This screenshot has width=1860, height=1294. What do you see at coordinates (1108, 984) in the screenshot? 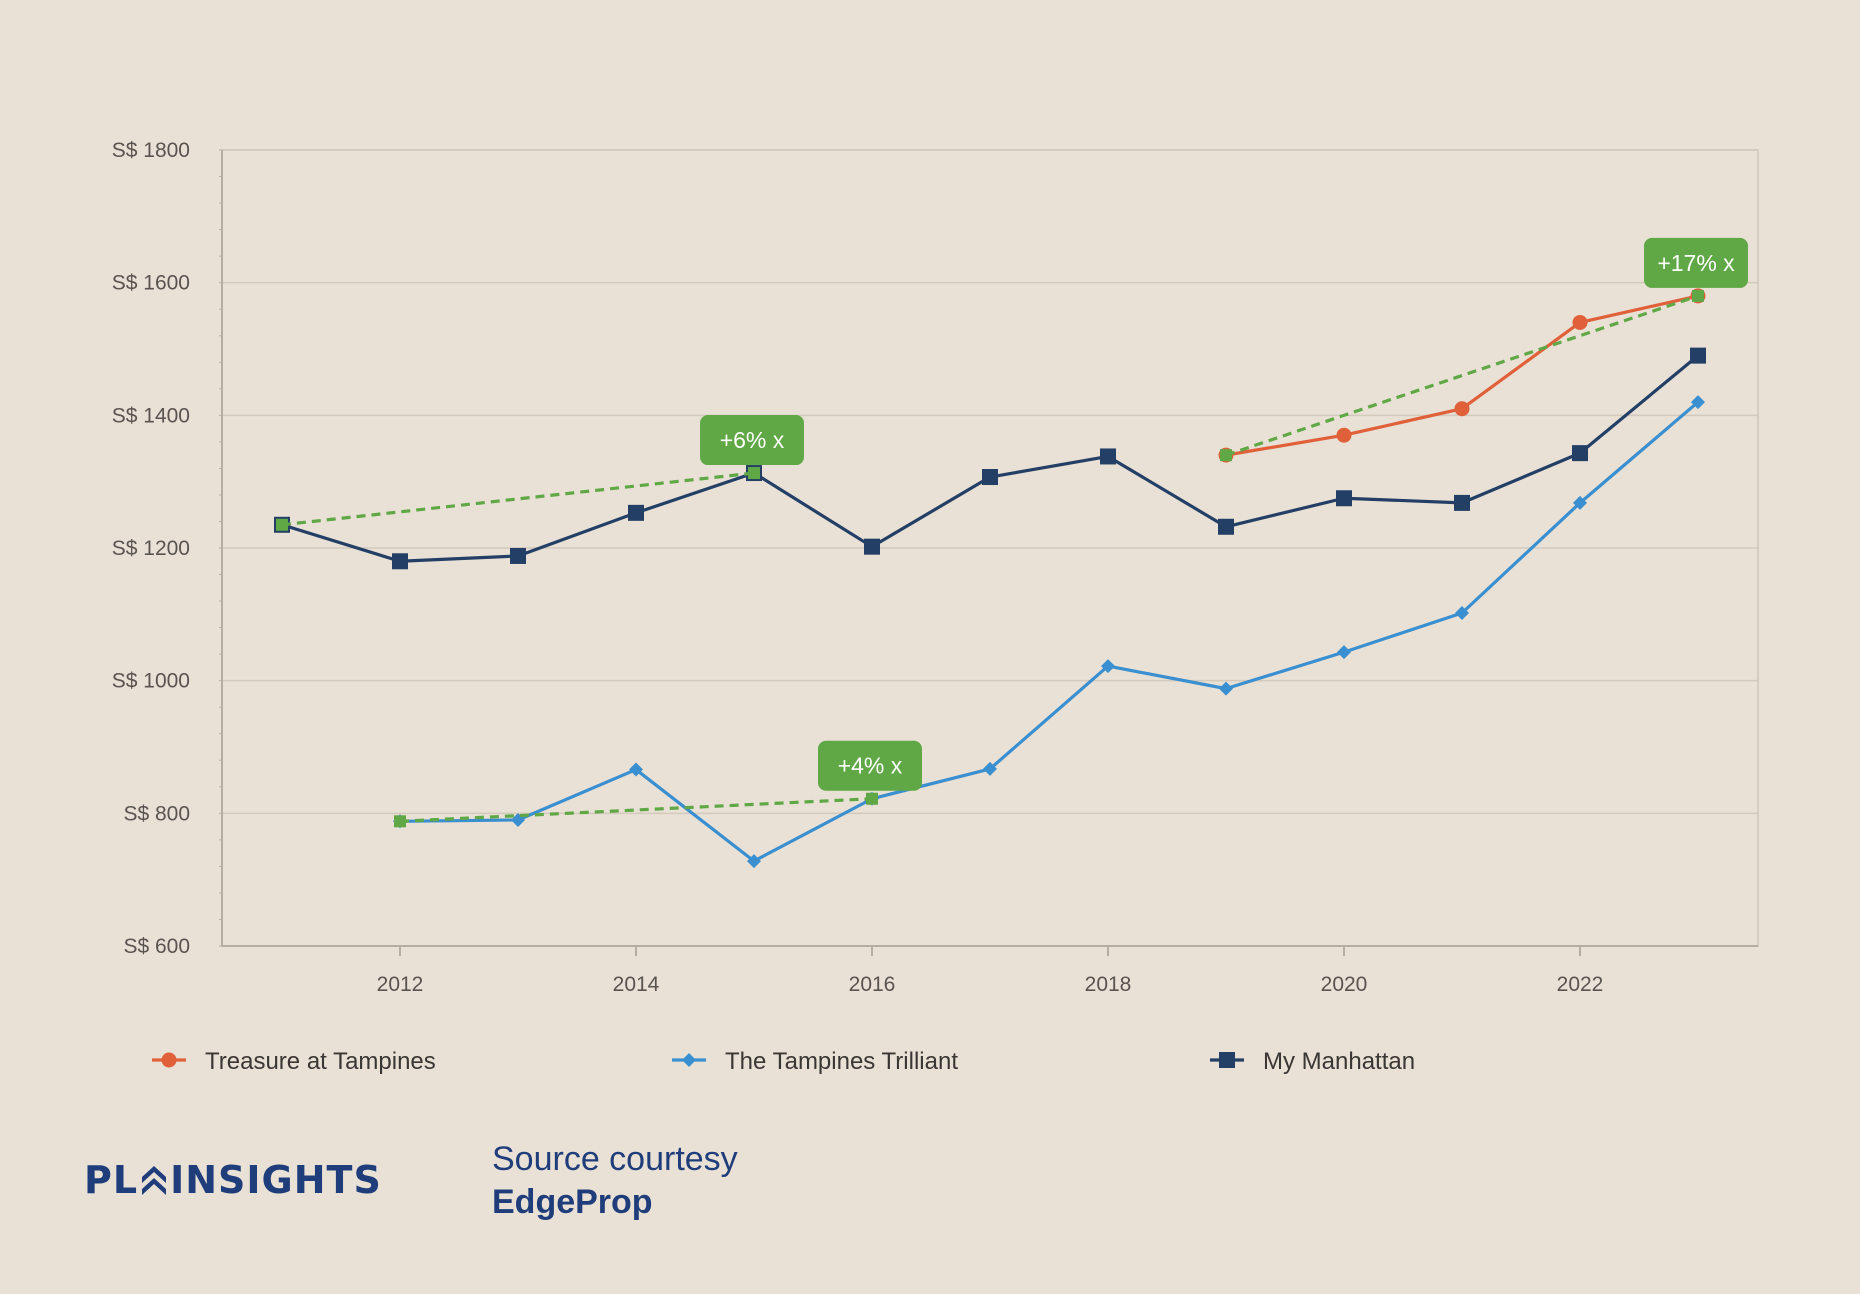
I see `x-tick-label: 2018` at bounding box center [1108, 984].